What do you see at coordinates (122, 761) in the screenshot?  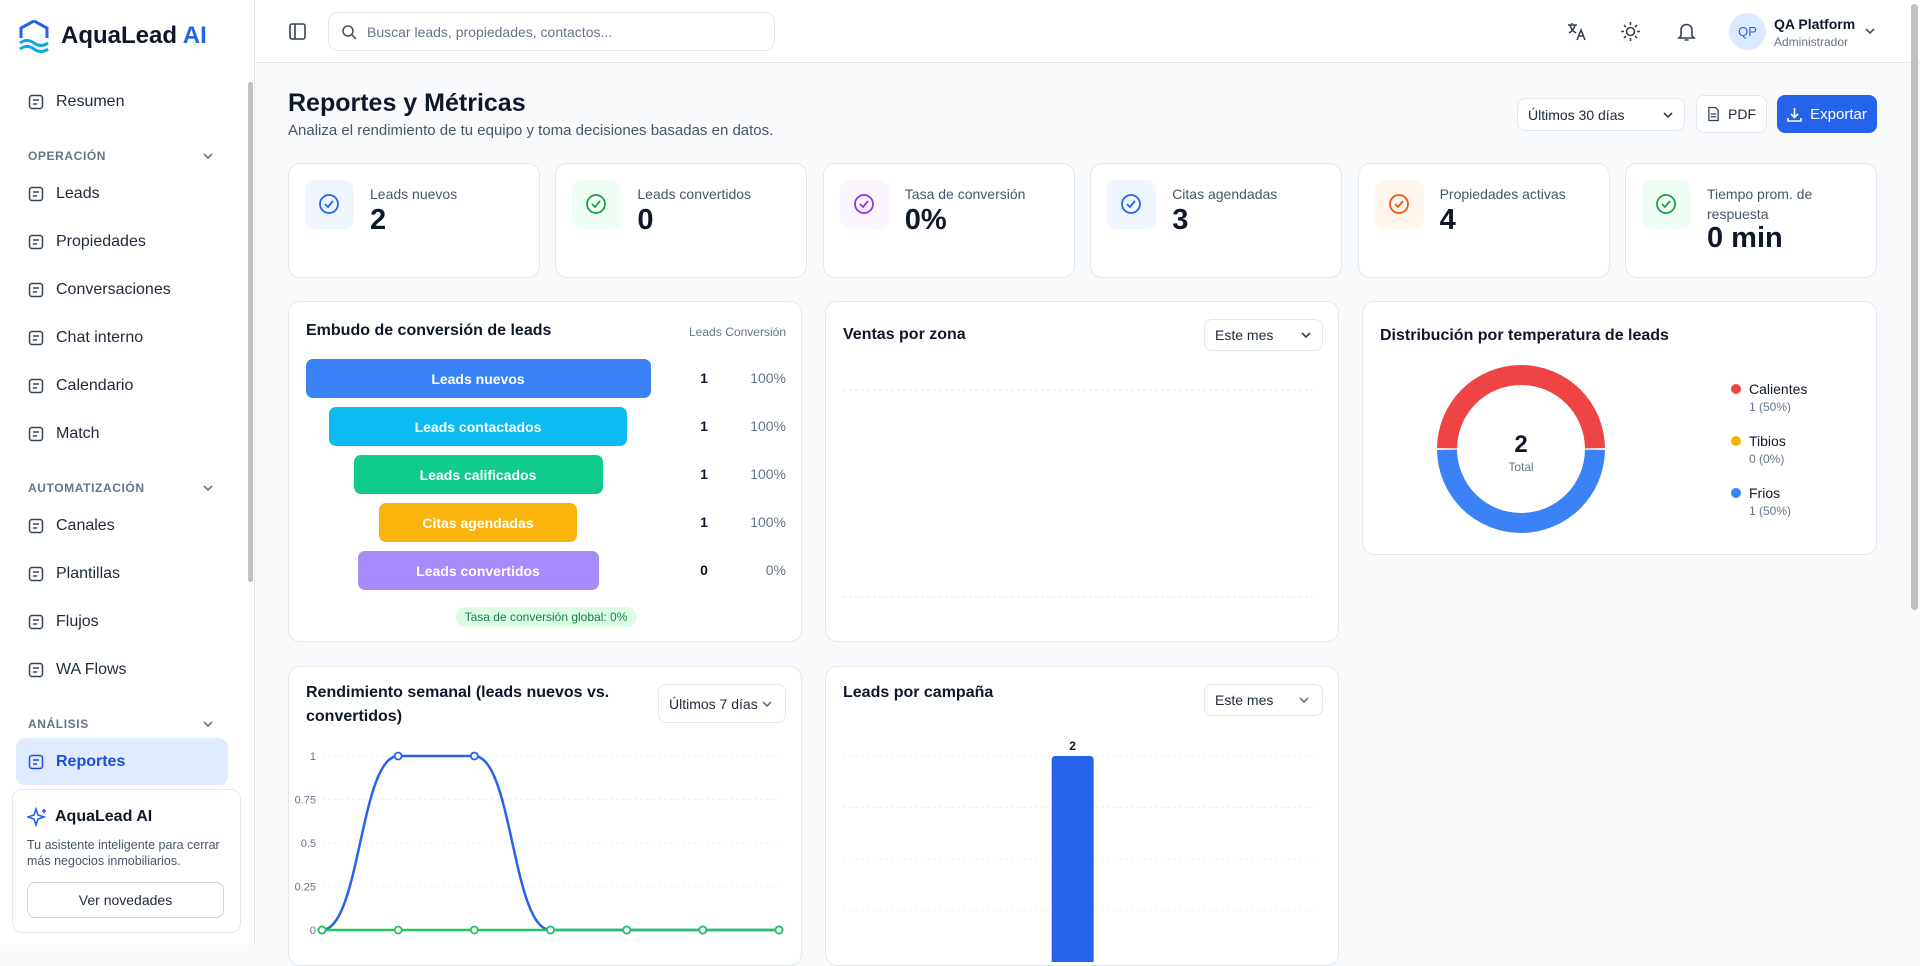 I see `nav-item: Reportes` at bounding box center [122, 761].